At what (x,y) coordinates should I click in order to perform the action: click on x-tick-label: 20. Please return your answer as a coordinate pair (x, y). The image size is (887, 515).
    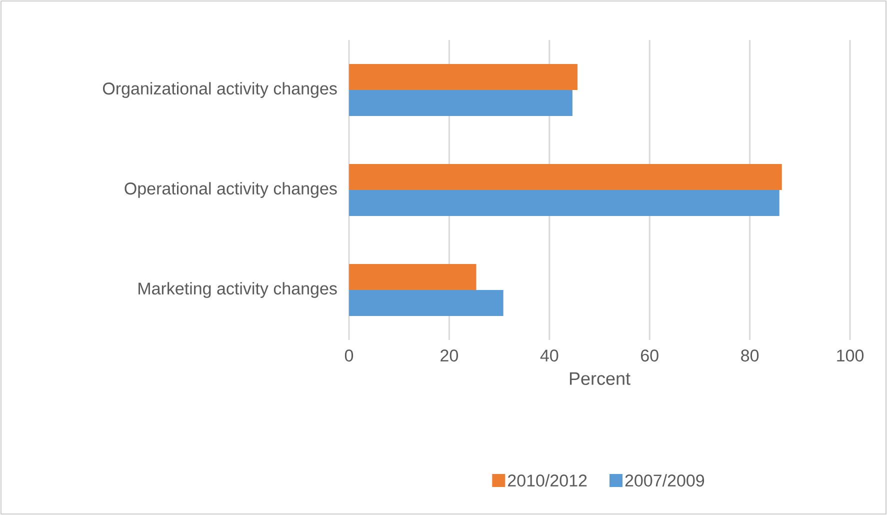
    Looking at the image, I should click on (449, 356).